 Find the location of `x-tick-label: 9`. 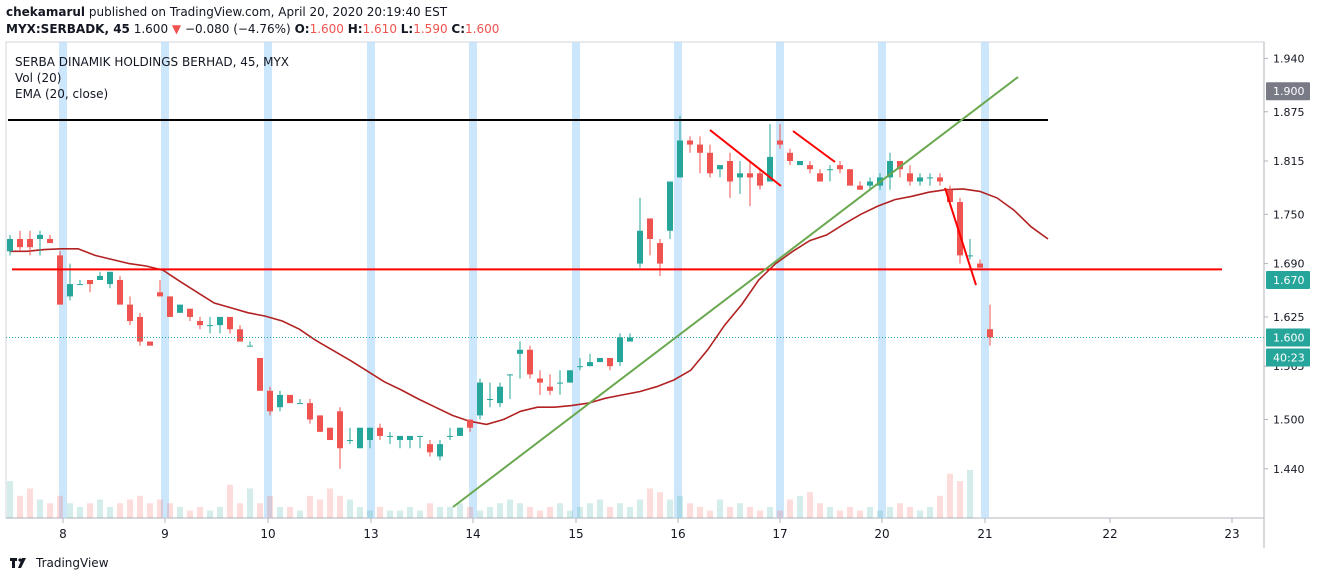

x-tick-label: 9 is located at coordinates (165, 534).